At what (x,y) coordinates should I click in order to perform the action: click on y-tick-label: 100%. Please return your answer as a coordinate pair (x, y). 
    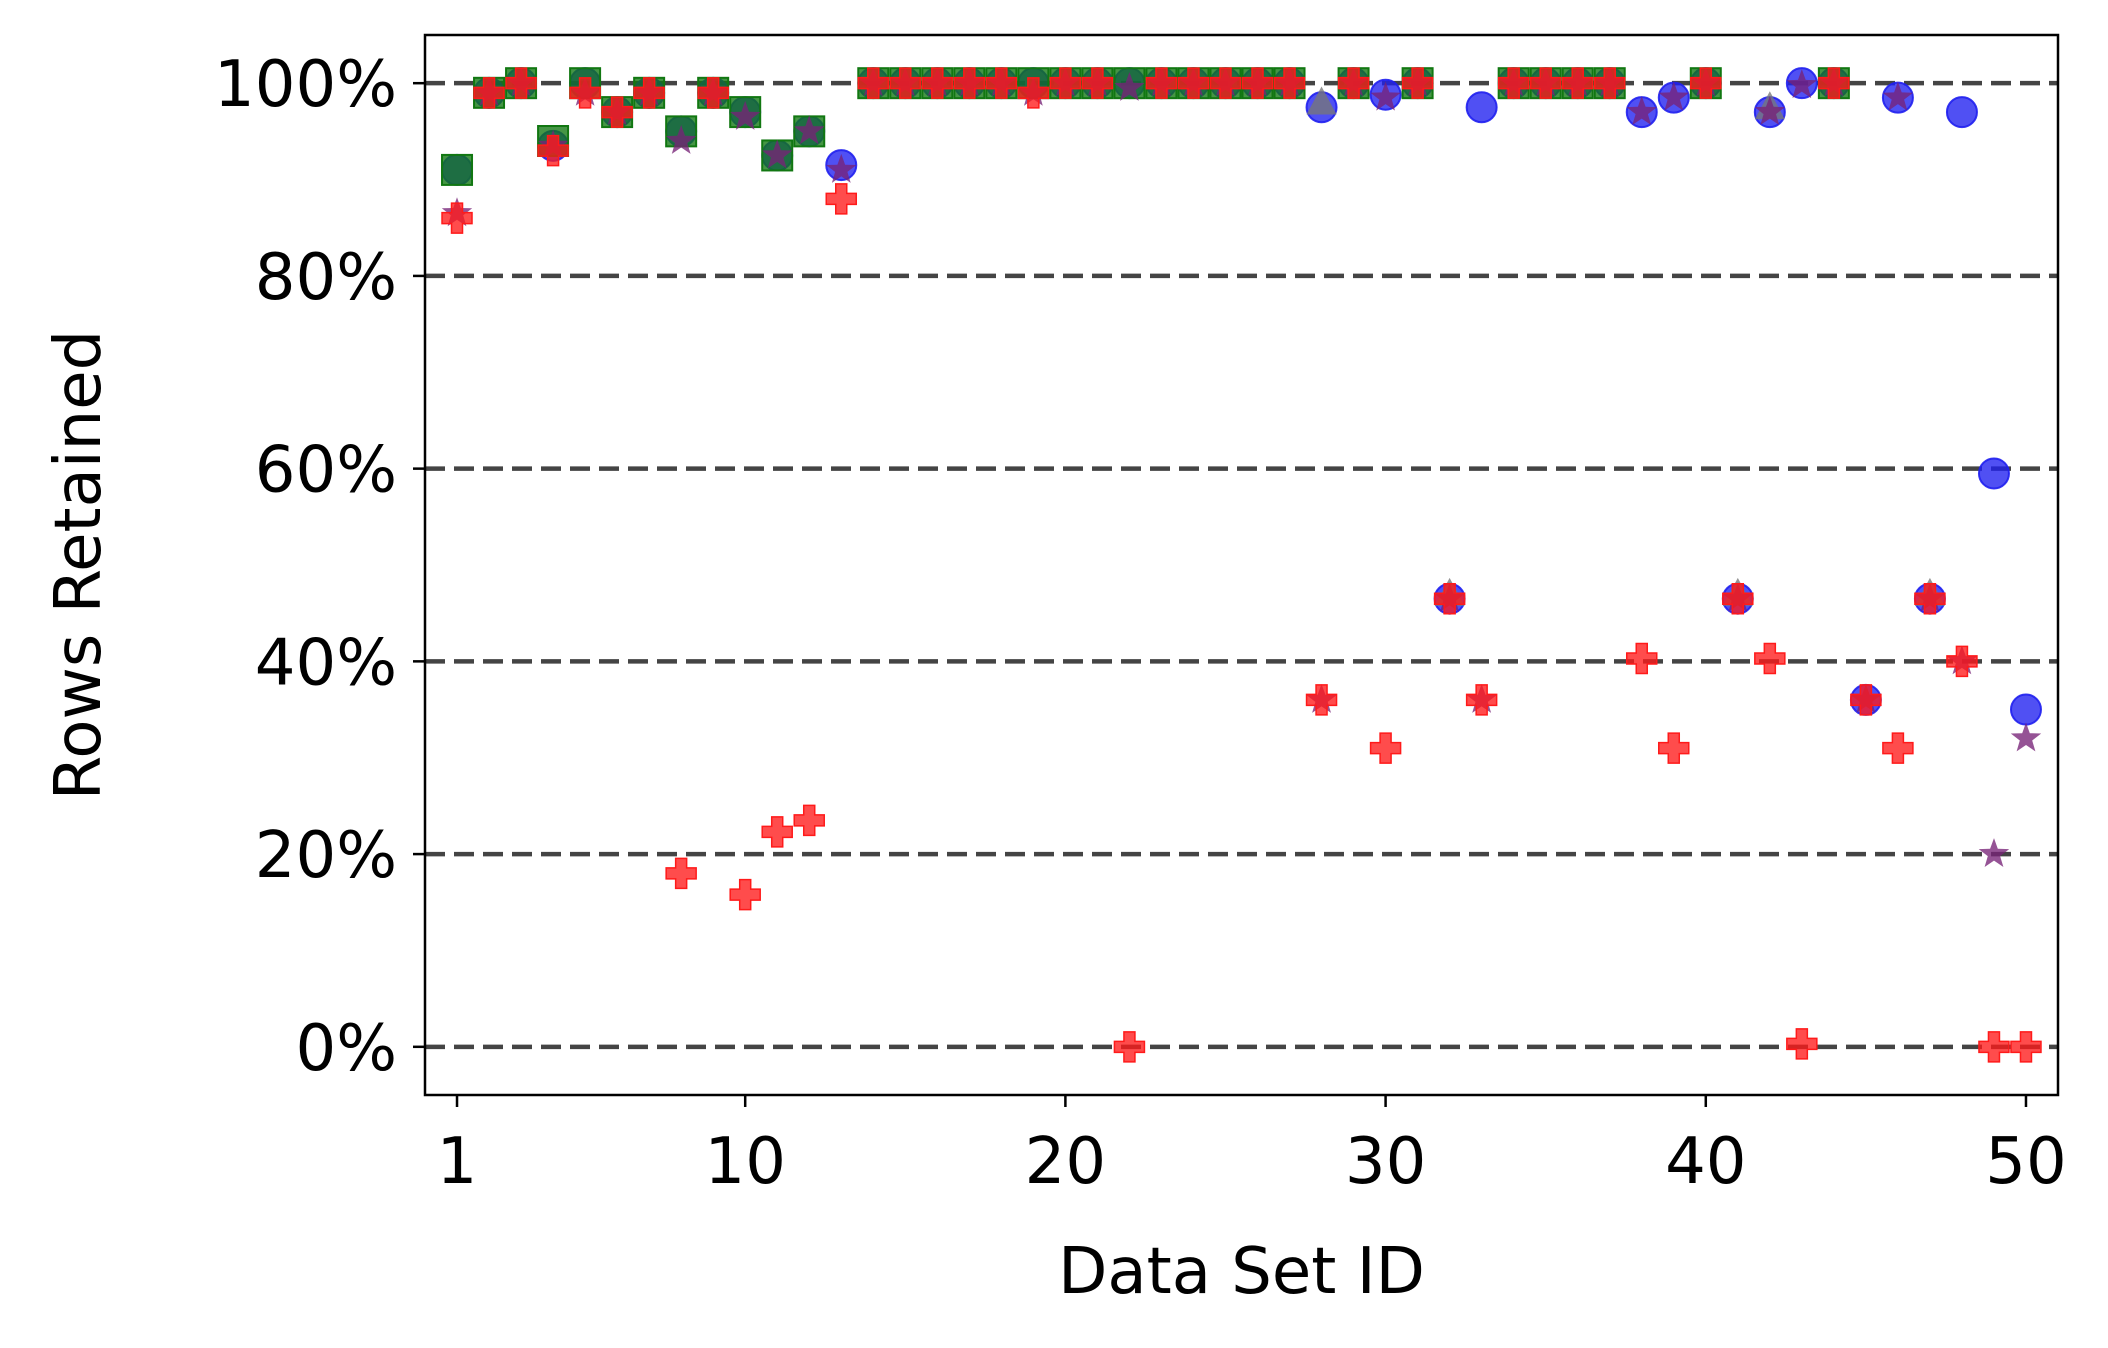
    Looking at the image, I should click on (305, 85).